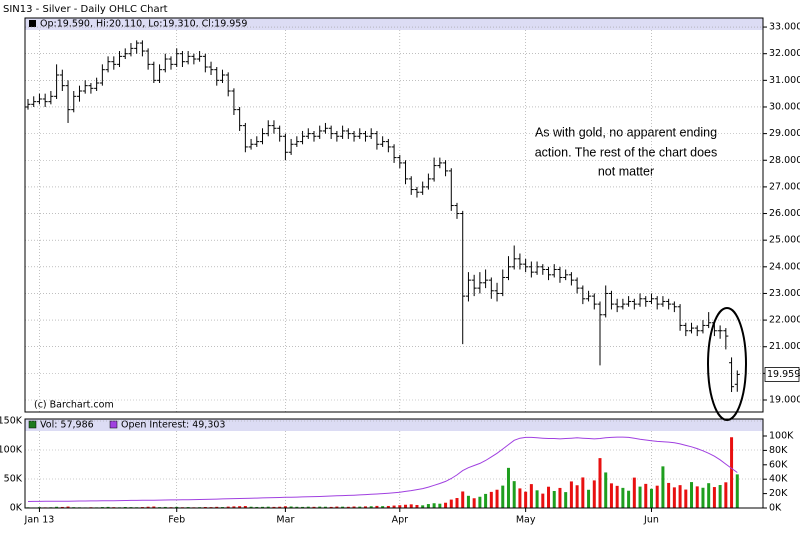 The image size is (800, 544). Describe the element at coordinates (784, 320) in the screenshot. I see `y-tick-label: 22.000` at that location.